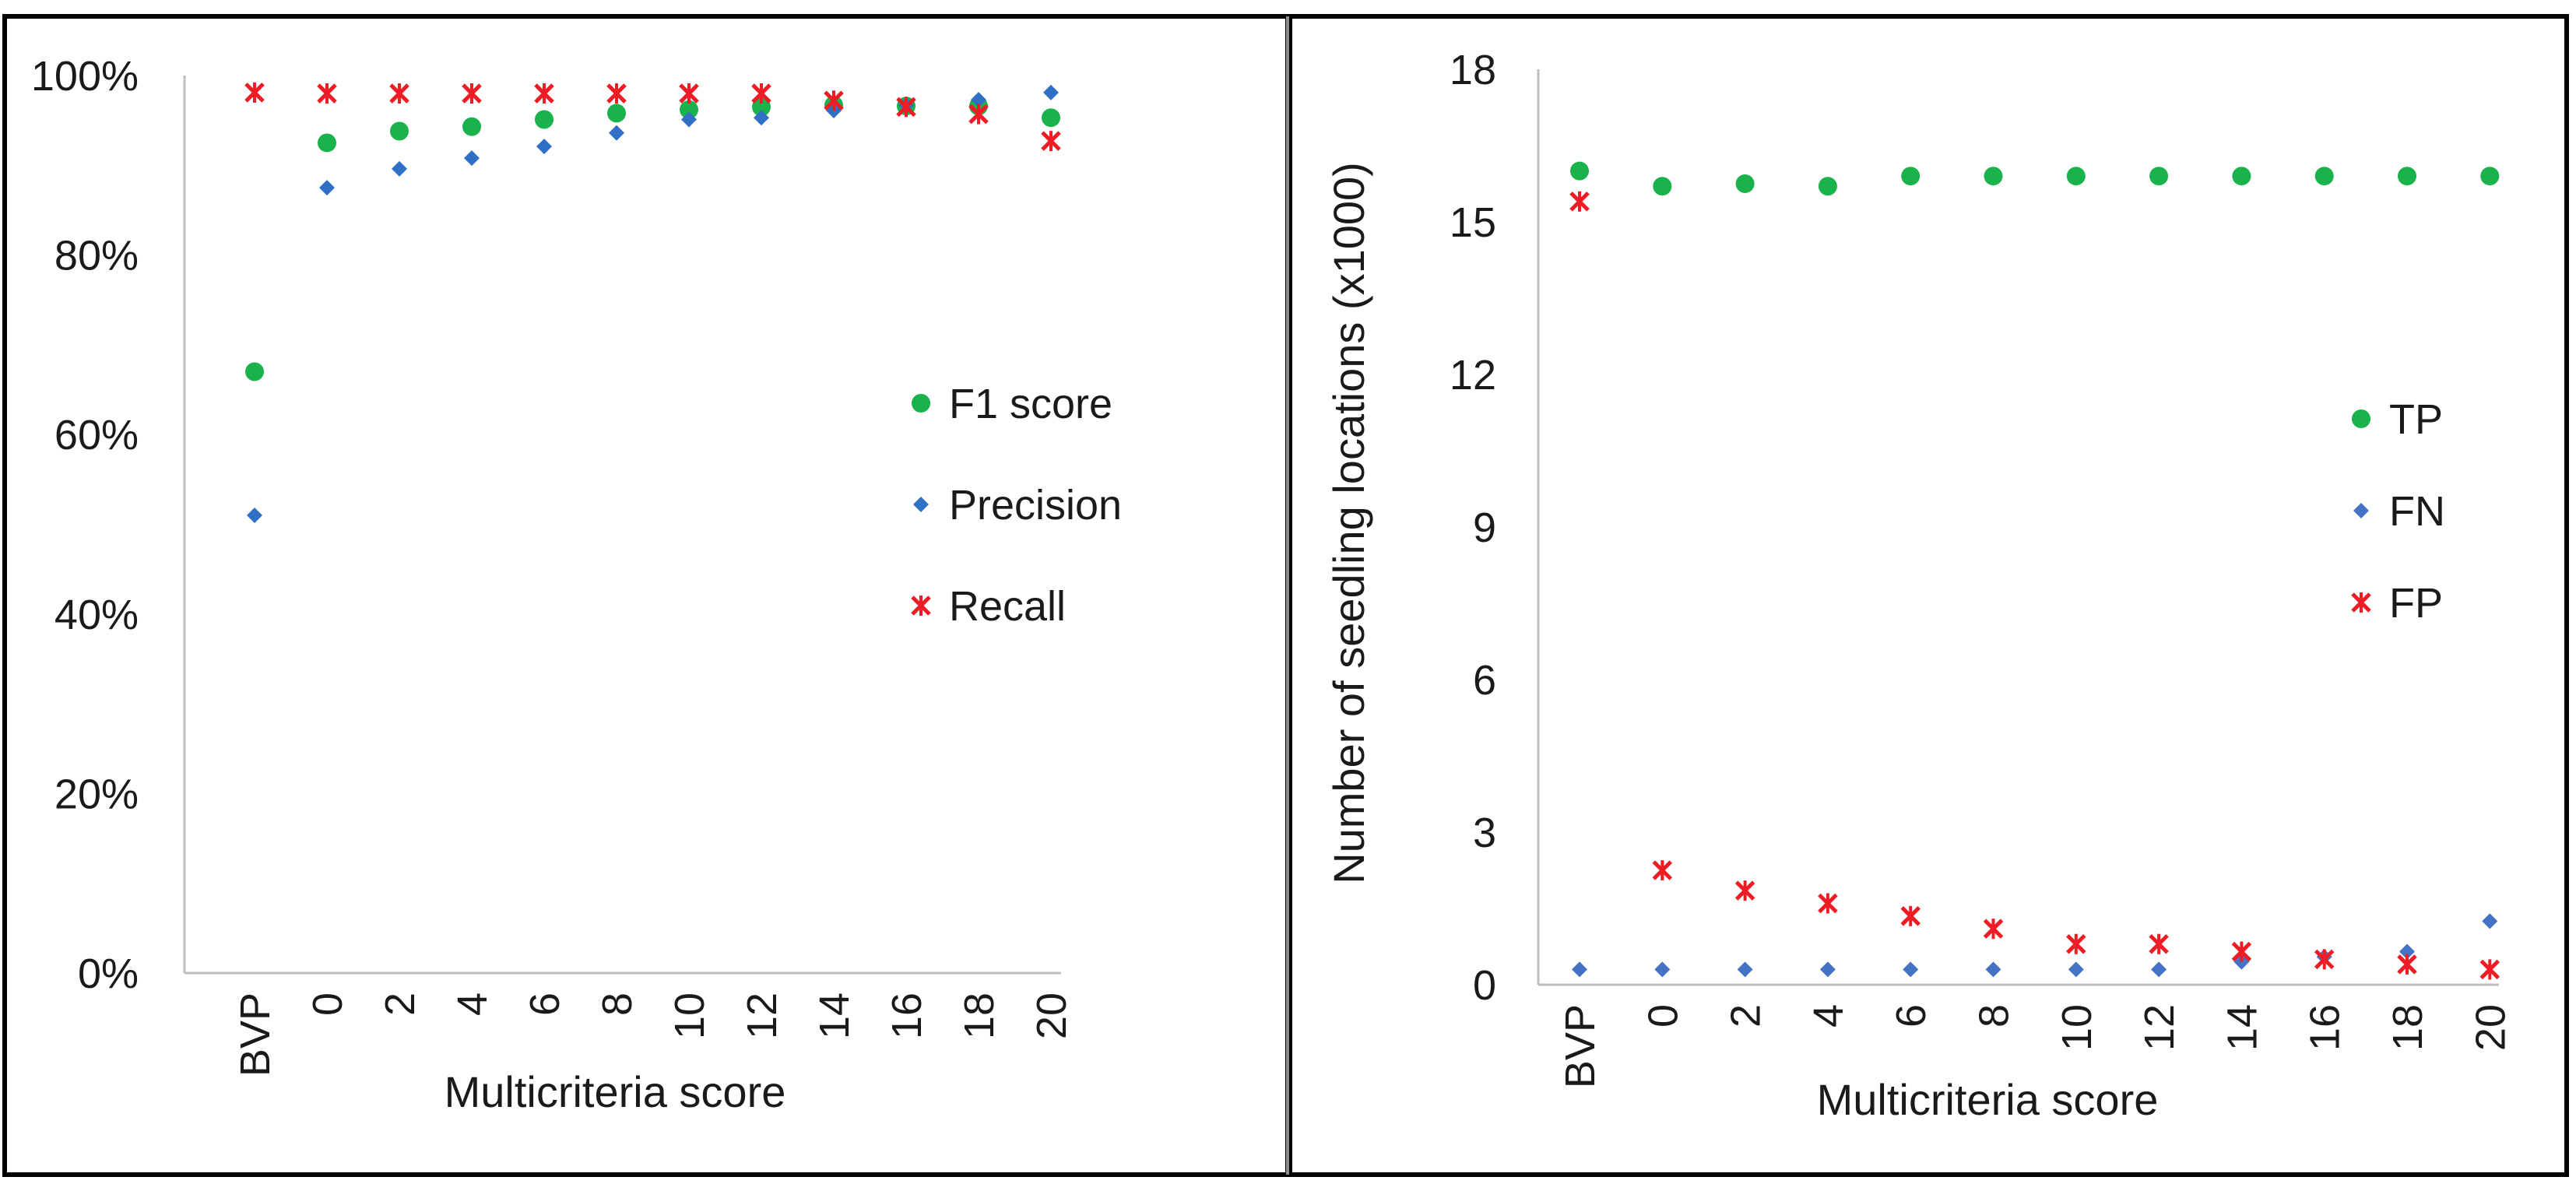 The width and height of the screenshot is (2576, 1191). I want to click on left-y-tick-label: 40%, so click(97, 615).